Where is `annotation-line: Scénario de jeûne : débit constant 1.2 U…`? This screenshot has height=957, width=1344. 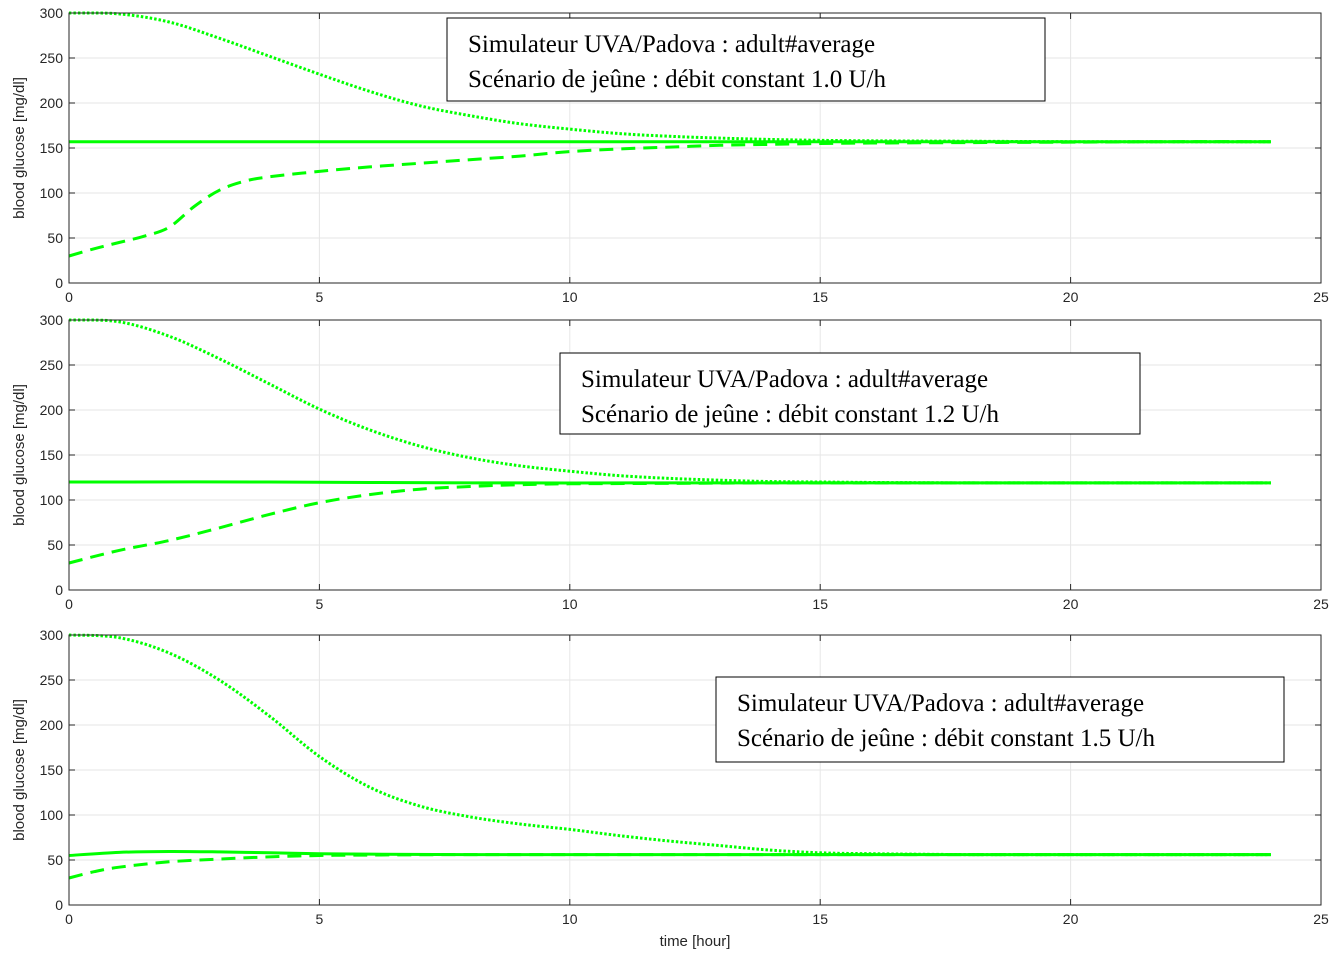
annotation-line: Scénario de jeûne : débit constant 1.2 U… is located at coordinates (790, 414).